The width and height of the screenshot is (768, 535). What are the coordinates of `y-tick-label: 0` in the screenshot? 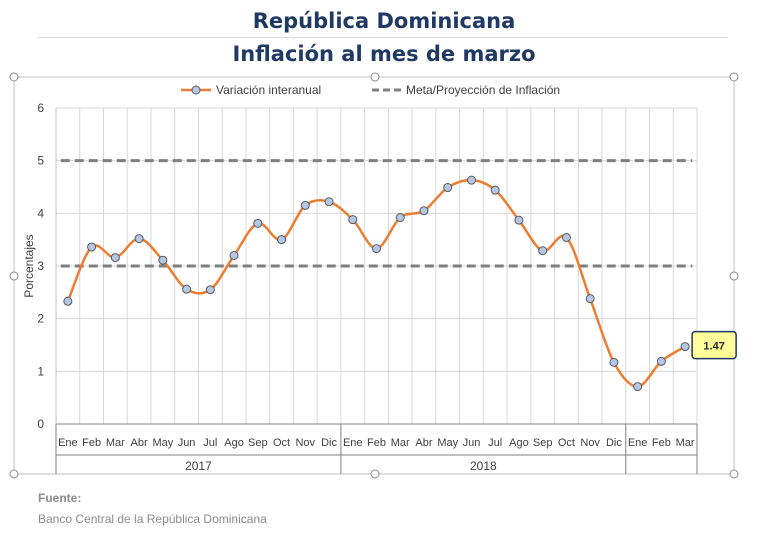 It's located at (40, 424).